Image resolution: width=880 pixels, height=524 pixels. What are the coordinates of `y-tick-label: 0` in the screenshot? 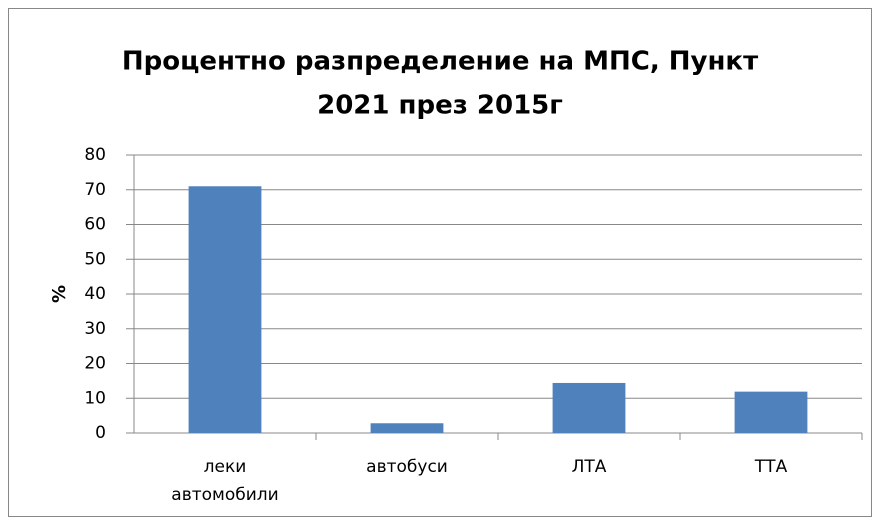 It's located at (100, 433).